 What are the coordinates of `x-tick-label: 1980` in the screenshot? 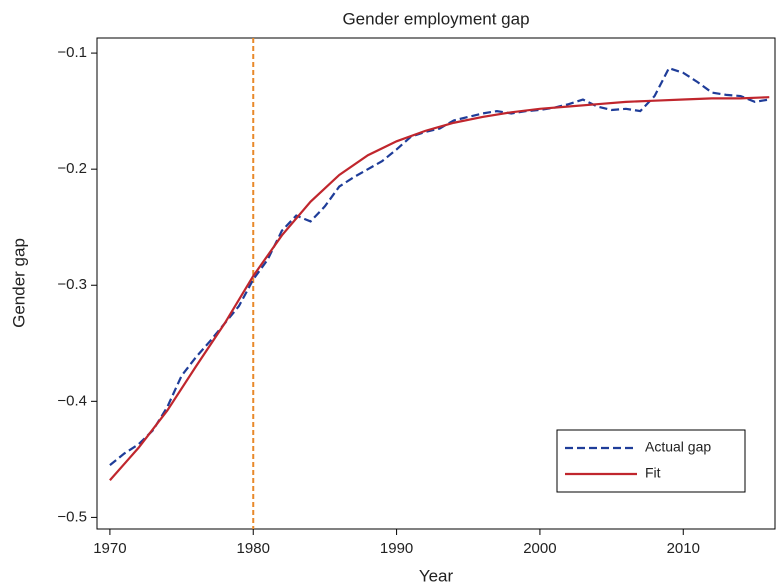 It's located at (253, 548).